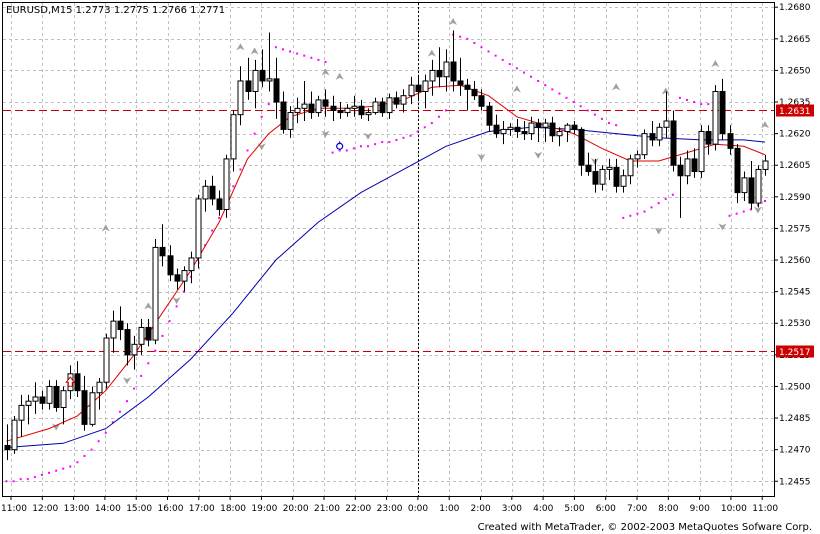 The height and width of the screenshot is (534, 820). I want to click on price-tick-label: 1.2605, so click(795, 166).